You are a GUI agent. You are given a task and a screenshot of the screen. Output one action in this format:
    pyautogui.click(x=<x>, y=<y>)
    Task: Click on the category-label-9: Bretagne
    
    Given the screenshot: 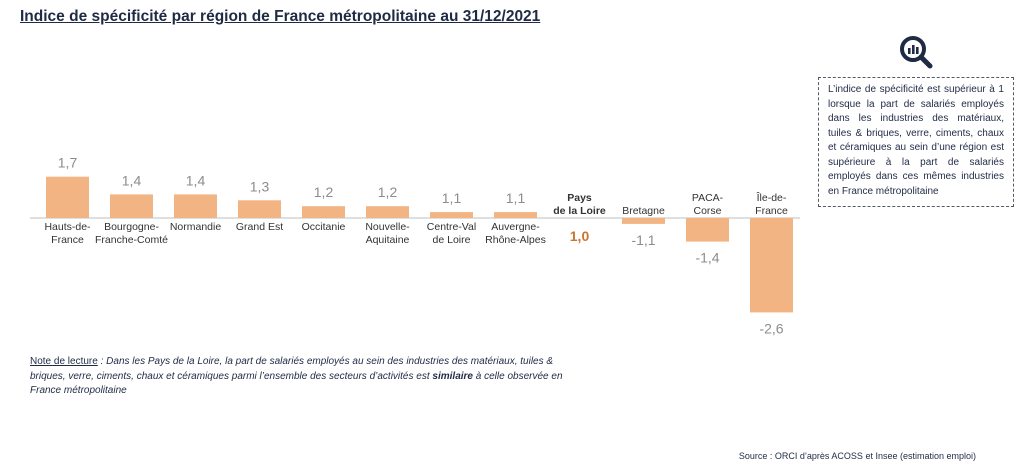 What is the action you would take?
    pyautogui.click(x=643, y=211)
    